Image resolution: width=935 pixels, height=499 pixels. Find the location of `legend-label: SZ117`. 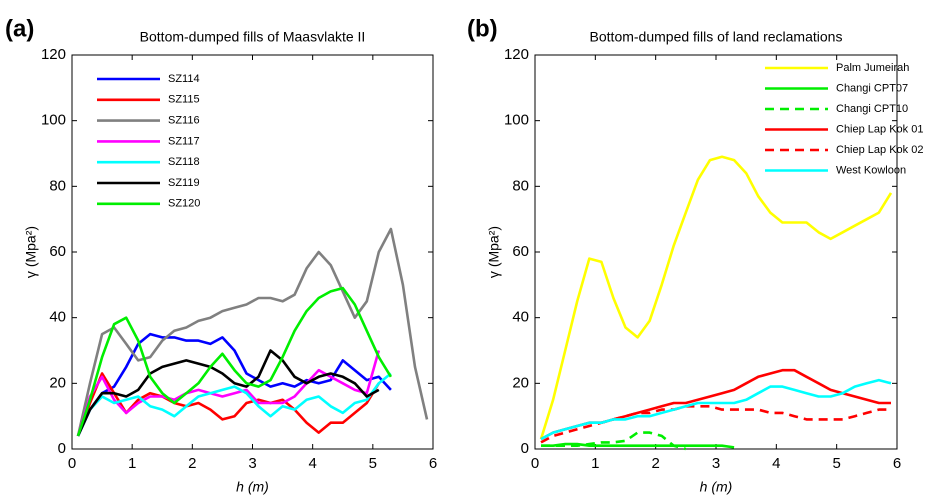

legend-label: SZ117 is located at coordinates (184, 141).